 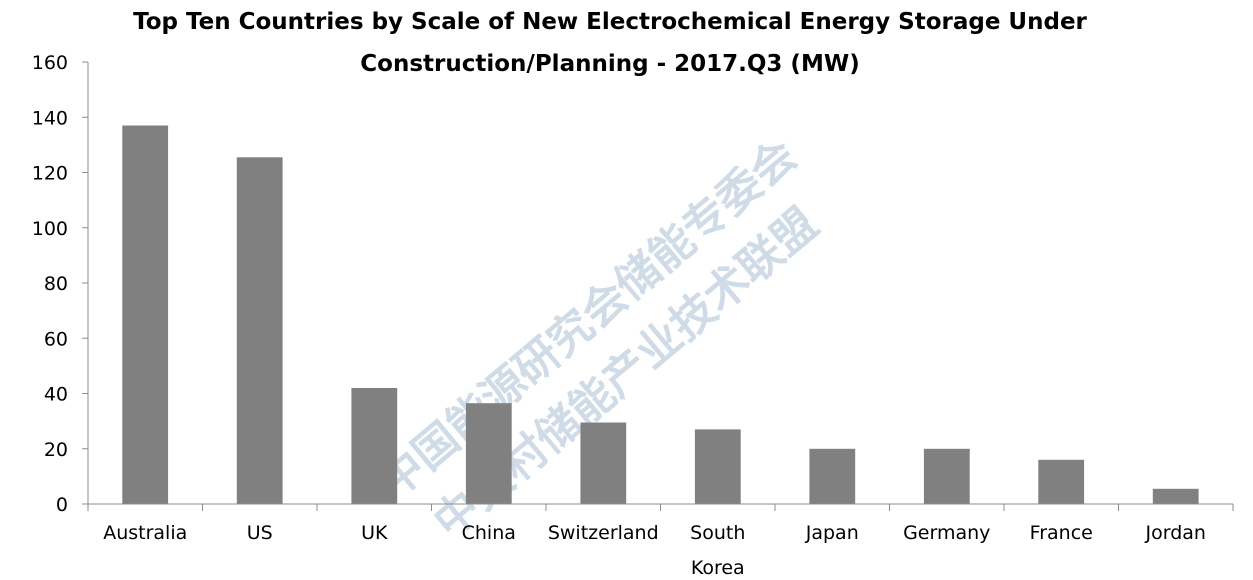 I want to click on y-tick-label: 60, so click(x=56, y=339).